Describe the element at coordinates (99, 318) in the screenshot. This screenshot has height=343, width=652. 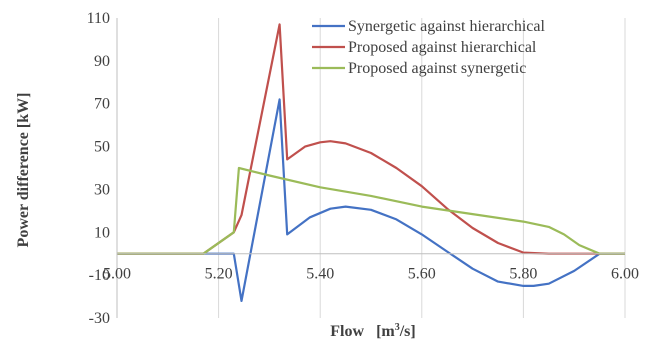
I see `y-tick-label: -30` at that location.